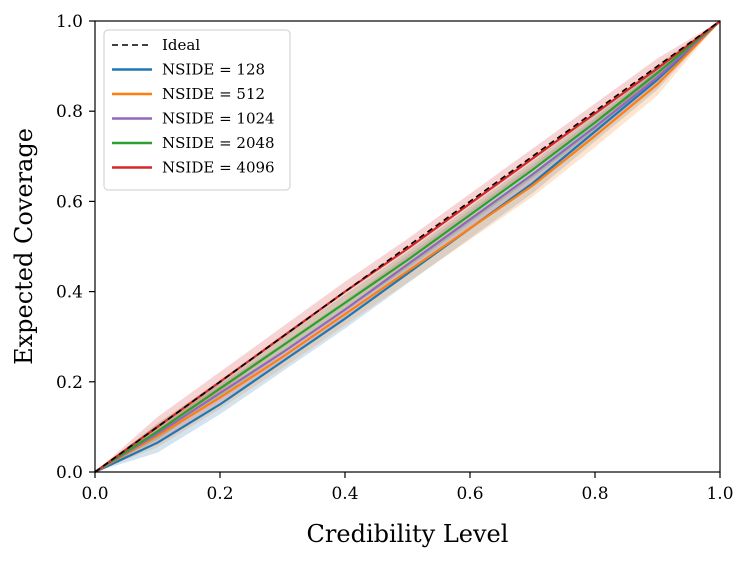 The image size is (747, 561). Describe the element at coordinates (24, 246) in the screenshot. I see `y-axis-label: Expected Coverage` at that location.